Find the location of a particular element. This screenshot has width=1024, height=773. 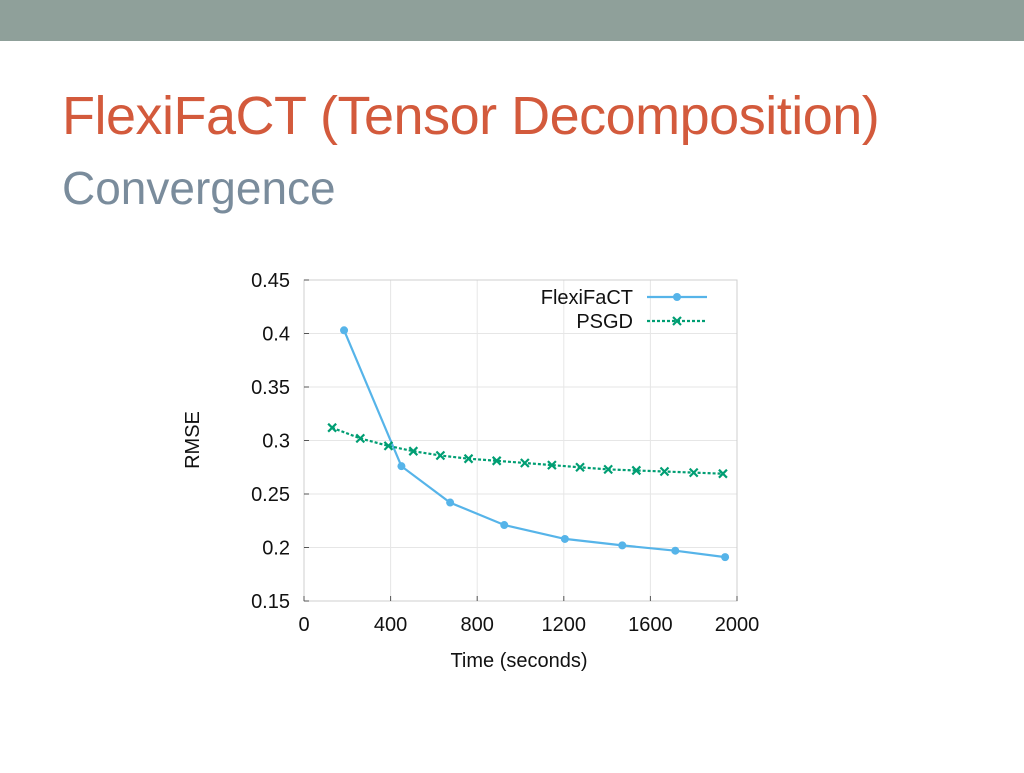

x-tick-label: 2000 is located at coordinates (737, 625).